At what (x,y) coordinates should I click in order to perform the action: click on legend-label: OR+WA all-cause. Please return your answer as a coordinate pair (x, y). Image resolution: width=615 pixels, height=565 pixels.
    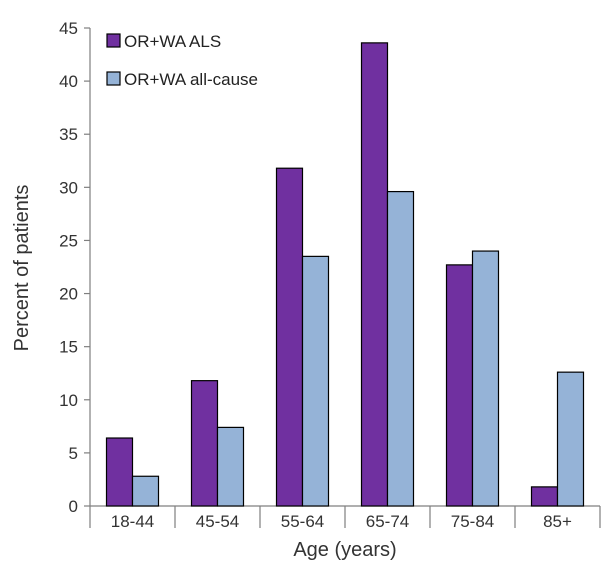
    Looking at the image, I should click on (191, 79).